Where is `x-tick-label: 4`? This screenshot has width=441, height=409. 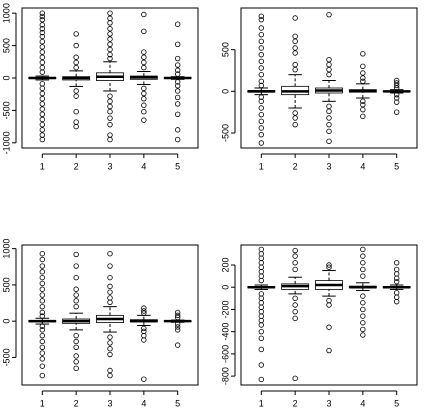
x-tick-label: 4 is located at coordinates (362, 403).